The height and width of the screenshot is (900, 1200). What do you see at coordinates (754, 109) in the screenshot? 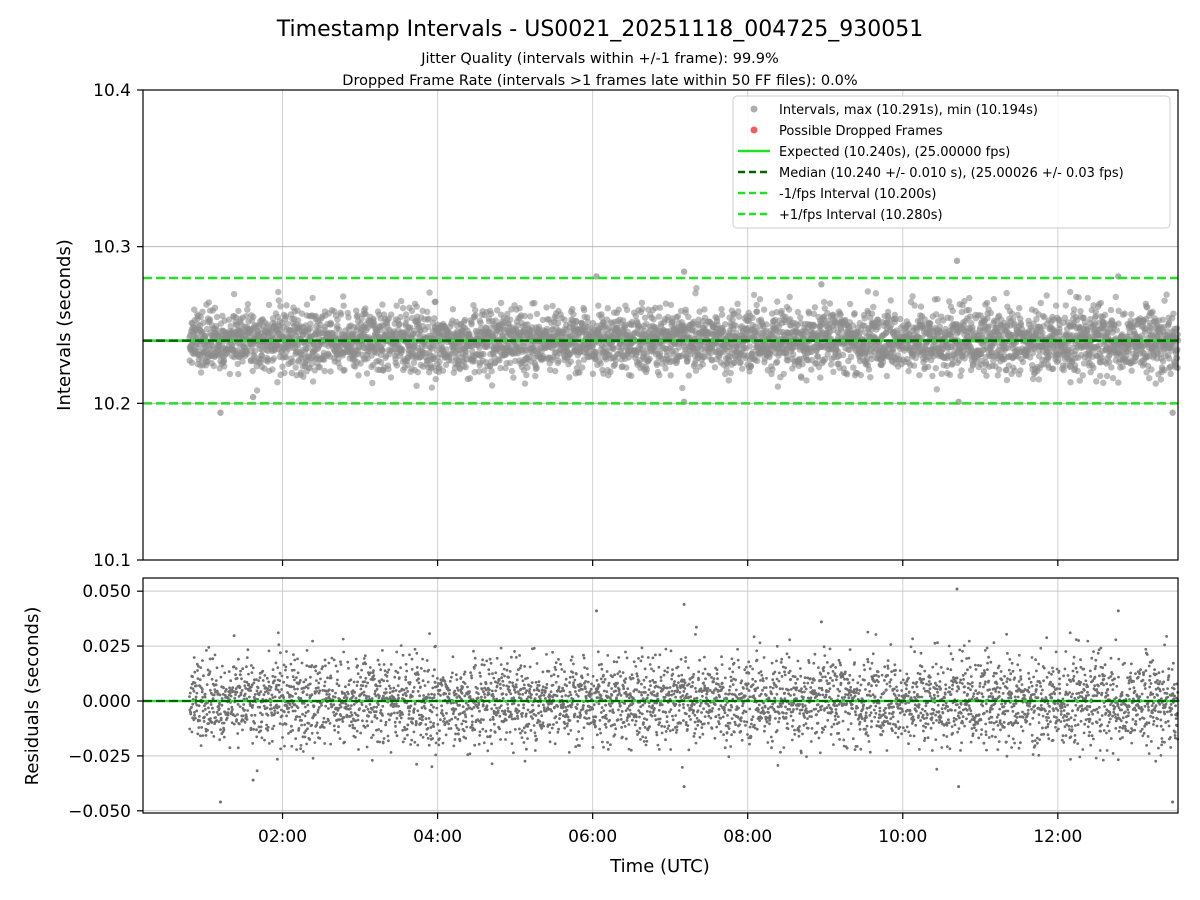
I see `legend-marker-intervals` at bounding box center [754, 109].